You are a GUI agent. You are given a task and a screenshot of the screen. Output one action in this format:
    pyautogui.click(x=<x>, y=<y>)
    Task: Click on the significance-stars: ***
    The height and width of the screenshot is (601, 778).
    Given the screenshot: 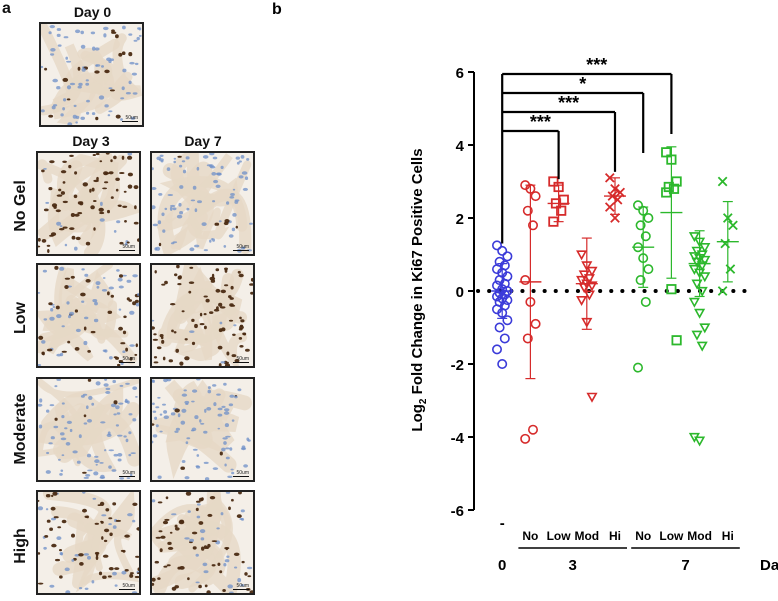 What is the action you would take?
    pyautogui.click(x=540, y=122)
    